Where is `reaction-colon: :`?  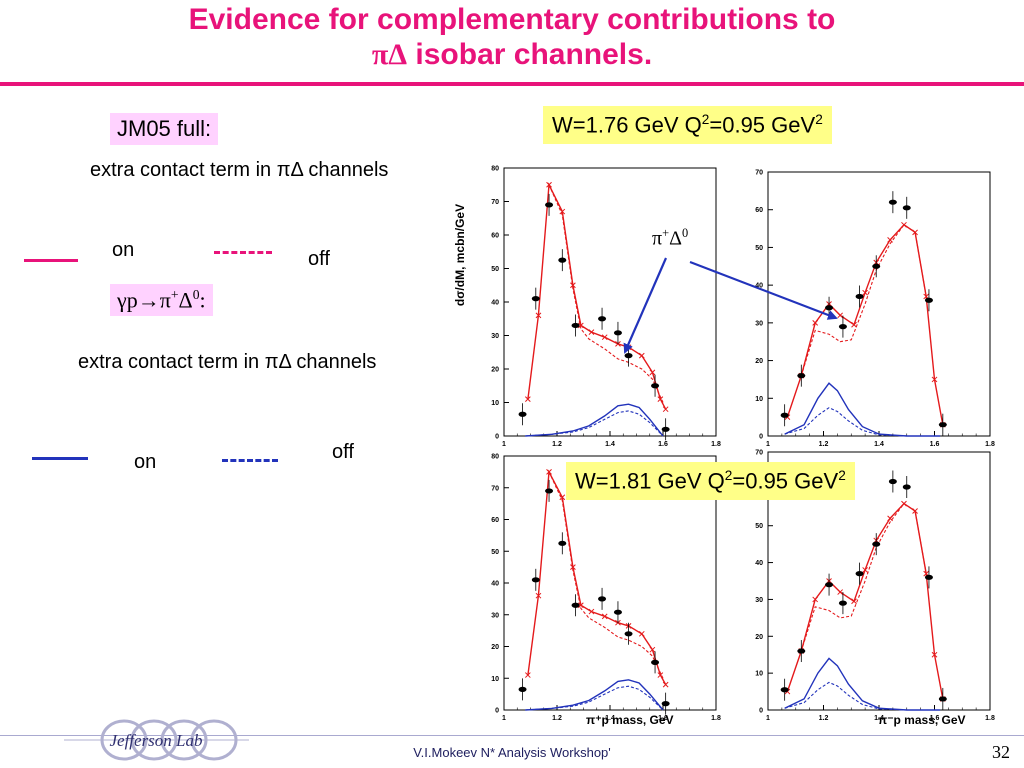 reaction-colon: : is located at coordinates (202, 300).